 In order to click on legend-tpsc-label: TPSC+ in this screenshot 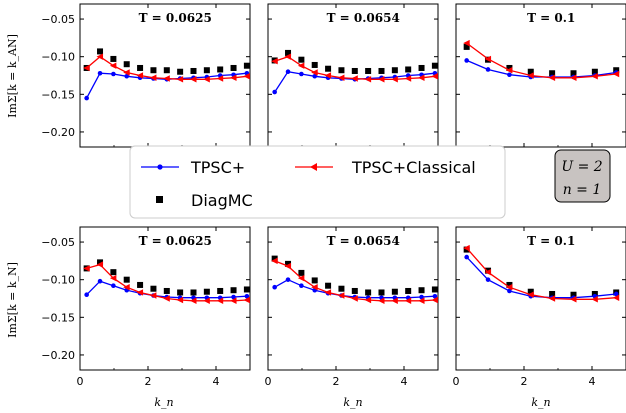, I will do `click(217, 167)`.